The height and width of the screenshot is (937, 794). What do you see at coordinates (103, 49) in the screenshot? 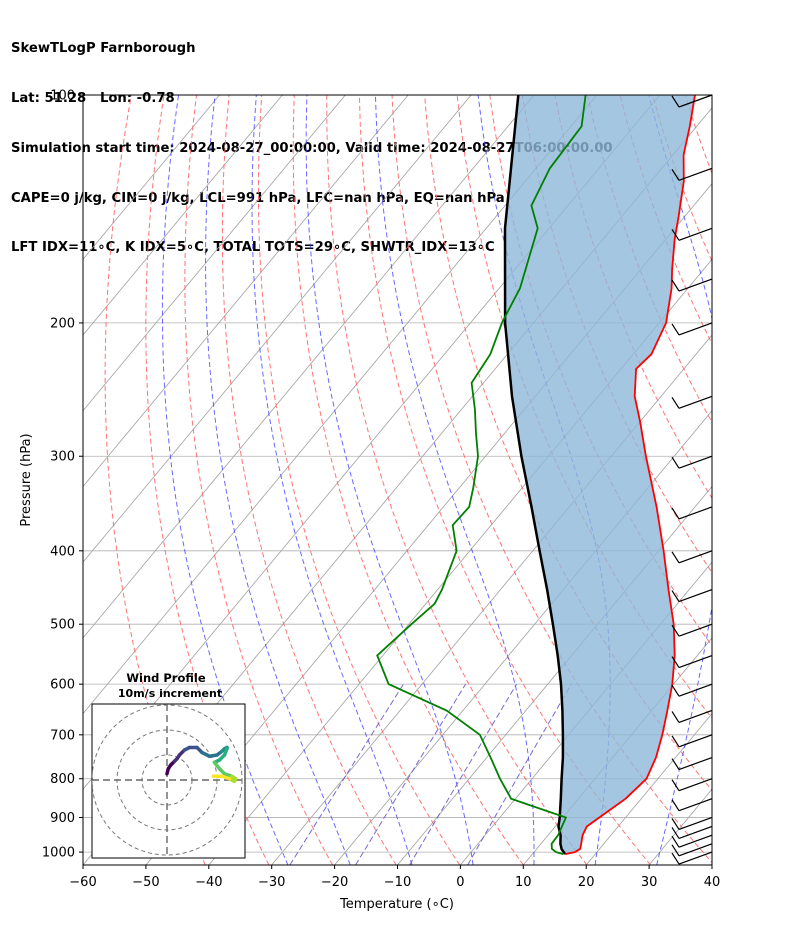
I see `chart-title: SkewTLogP Farnborough` at bounding box center [103, 49].